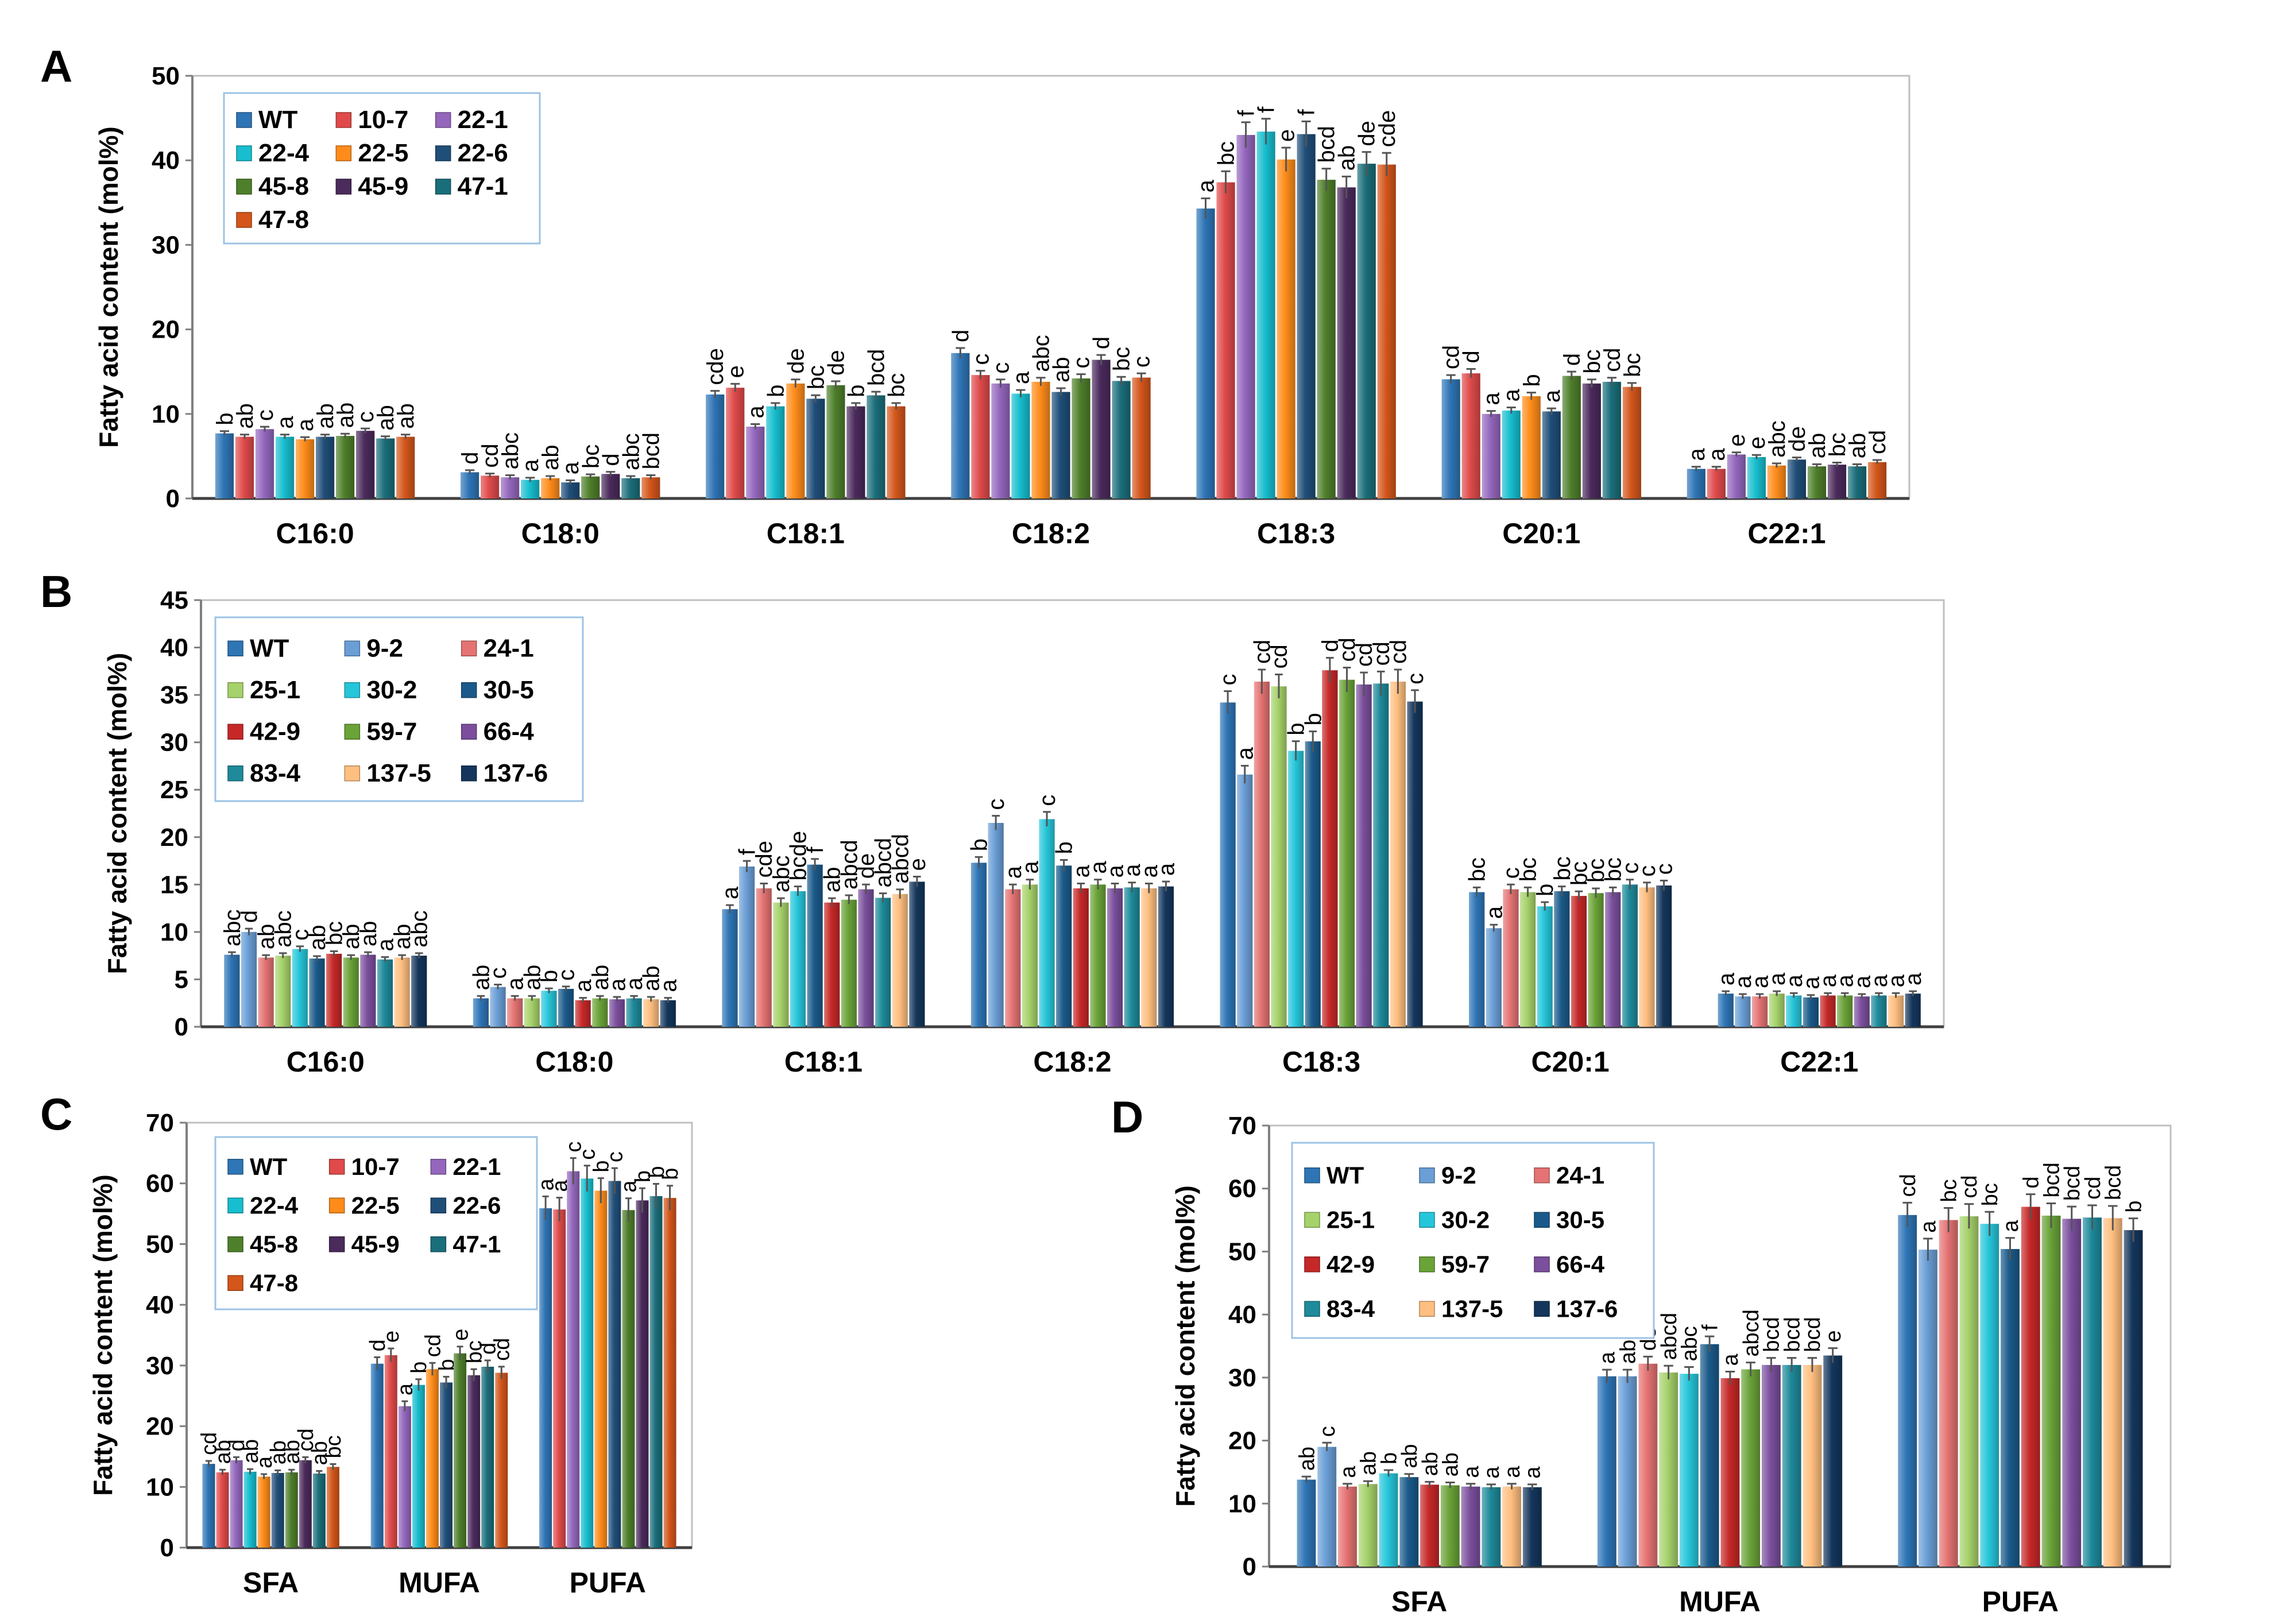  I want to click on y-tick-label: 60, so click(1242, 1189).